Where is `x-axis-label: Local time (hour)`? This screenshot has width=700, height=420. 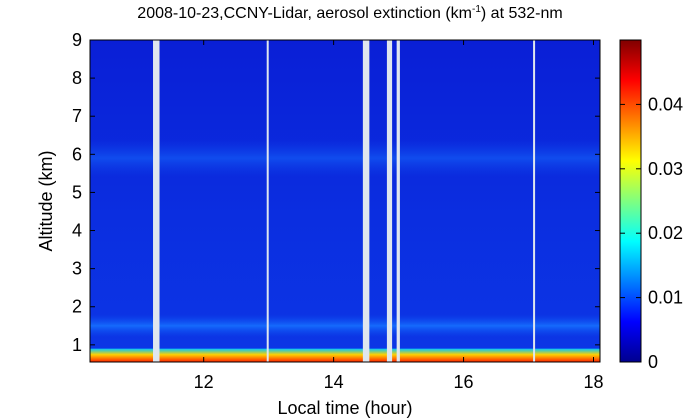 x-axis-label: Local time (hour) is located at coordinates (344, 408).